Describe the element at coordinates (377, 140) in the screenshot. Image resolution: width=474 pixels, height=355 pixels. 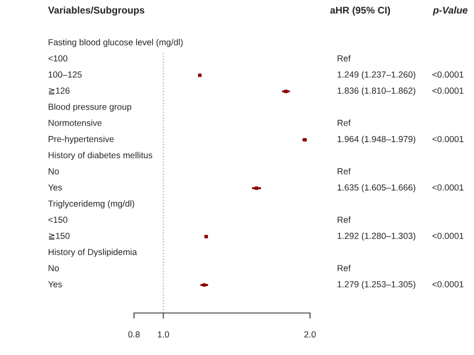
I see `data-label: 1.964 (1.948–1.979)` at that location.